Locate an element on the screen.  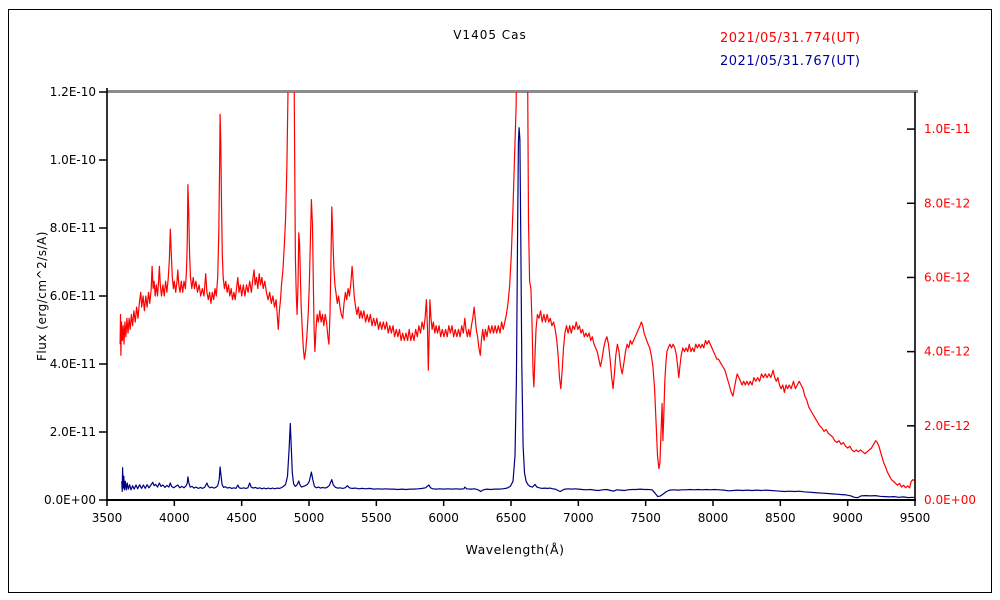
legend-entry-blue: 2021/05/31.767(UT) is located at coordinates (790, 61).